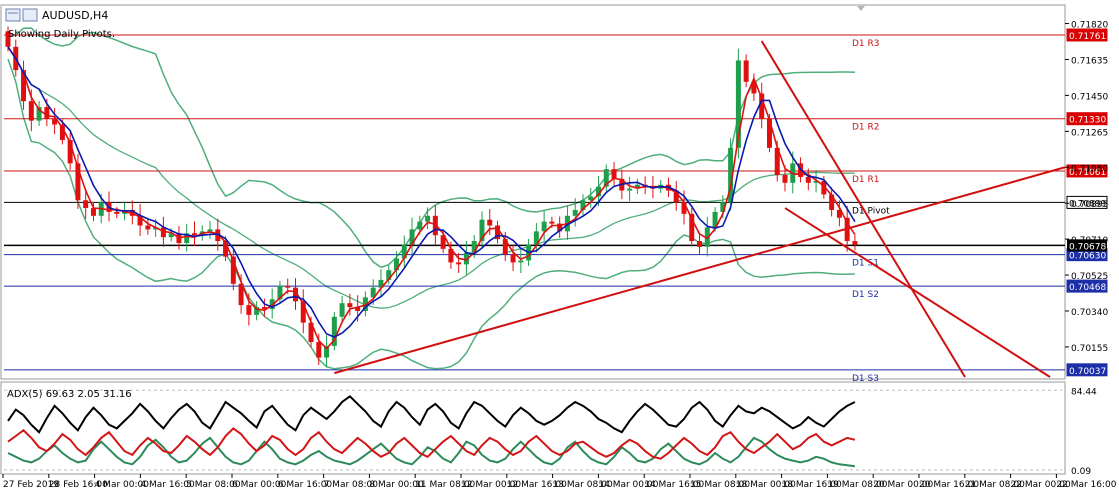 The height and width of the screenshot is (495, 1119). Describe the element at coordinates (861, 8) in the screenshot. I see `collapse-arrow-icon` at that location.